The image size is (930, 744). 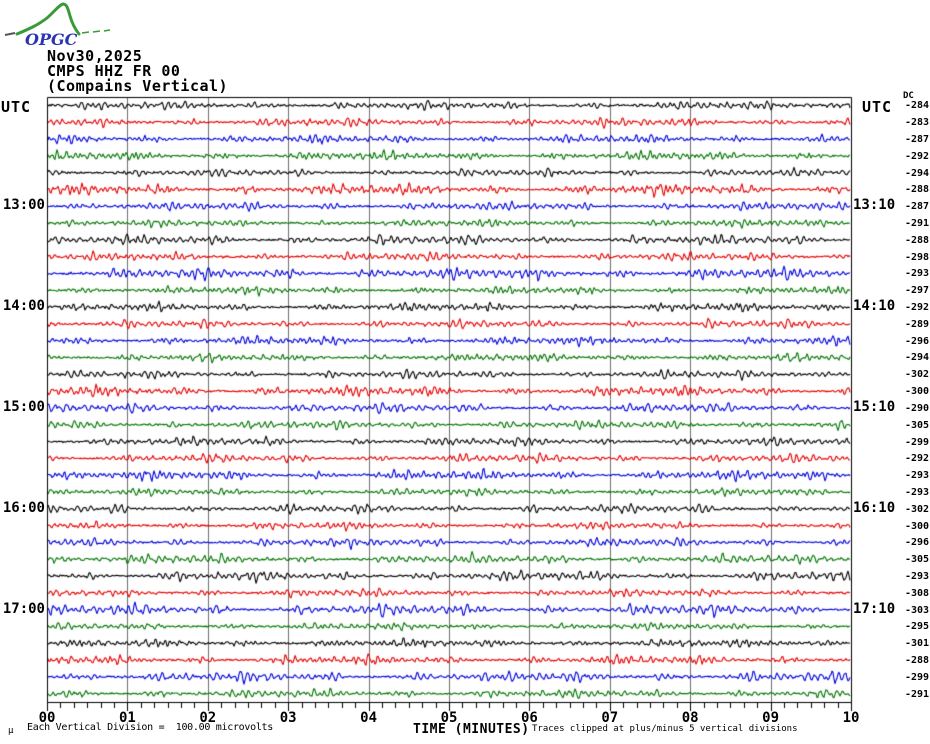 I want to click on time-axis-title: TIME (MINUTES), so click(x=471, y=729).